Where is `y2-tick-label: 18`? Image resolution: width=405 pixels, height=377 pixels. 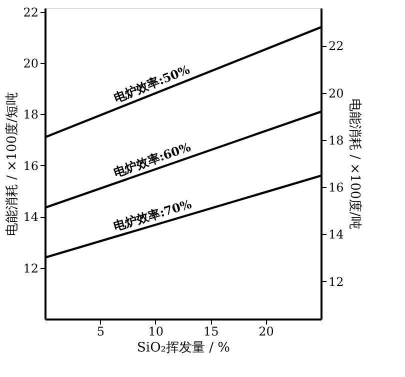 y2-tick-label: 18 is located at coordinates (336, 140).